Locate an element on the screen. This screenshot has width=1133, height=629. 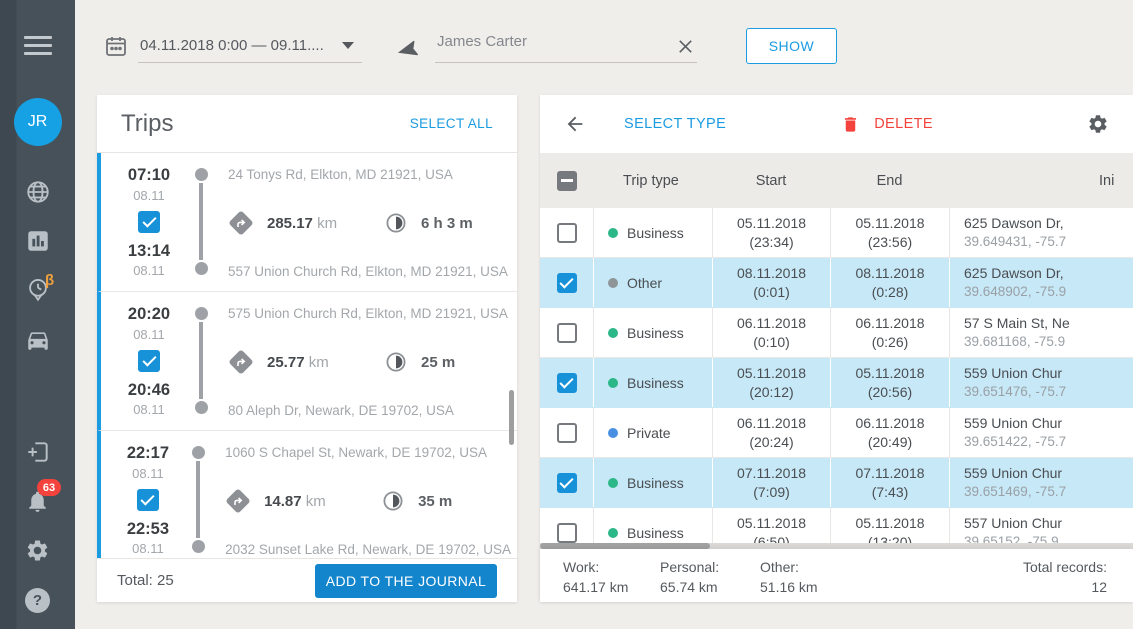
start-cell: 06.11.2018 (20:24) is located at coordinates (771, 432).